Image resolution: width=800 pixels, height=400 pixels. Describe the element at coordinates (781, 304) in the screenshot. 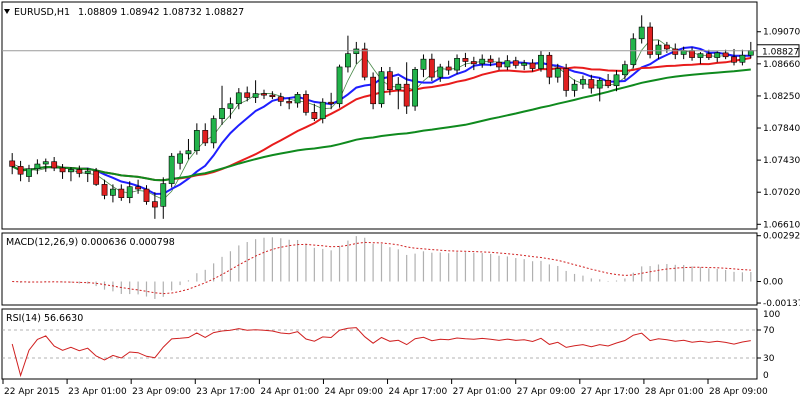

I see `macd-y-tick-label: -0.001375` at that location.